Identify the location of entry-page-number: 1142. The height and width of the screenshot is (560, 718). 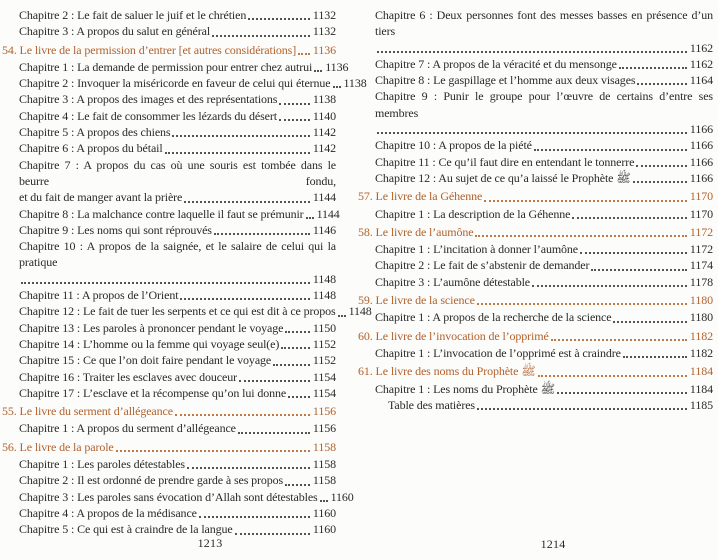
(324, 132).